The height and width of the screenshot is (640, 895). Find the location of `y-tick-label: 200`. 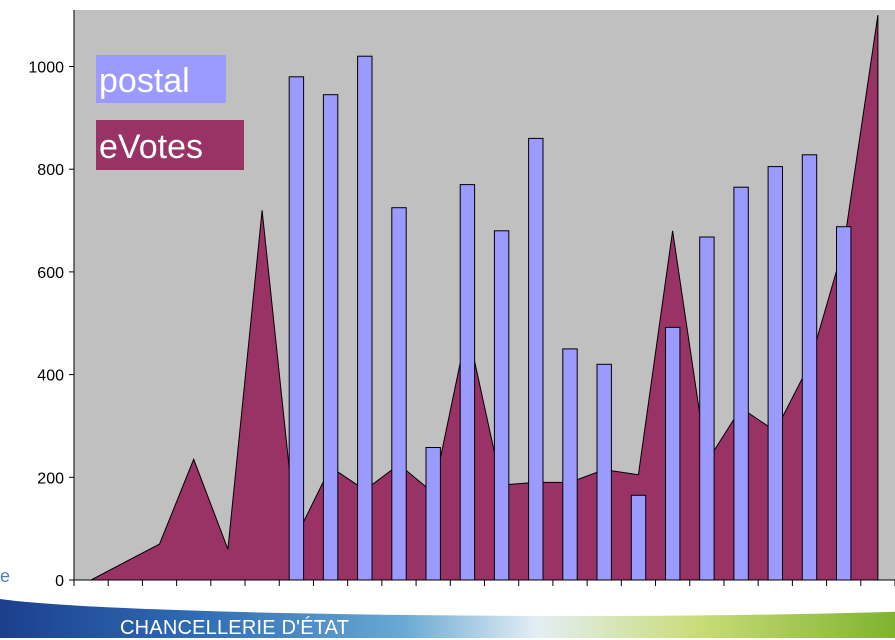

y-tick-label: 200 is located at coordinates (50, 478).